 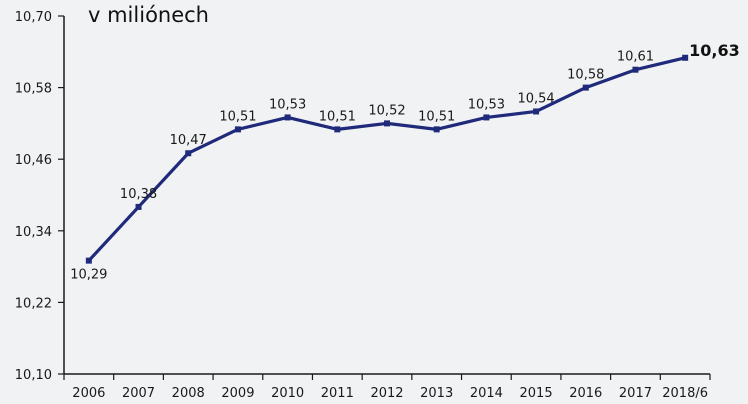 I want to click on x-tick-label: 2011, so click(x=337, y=393).